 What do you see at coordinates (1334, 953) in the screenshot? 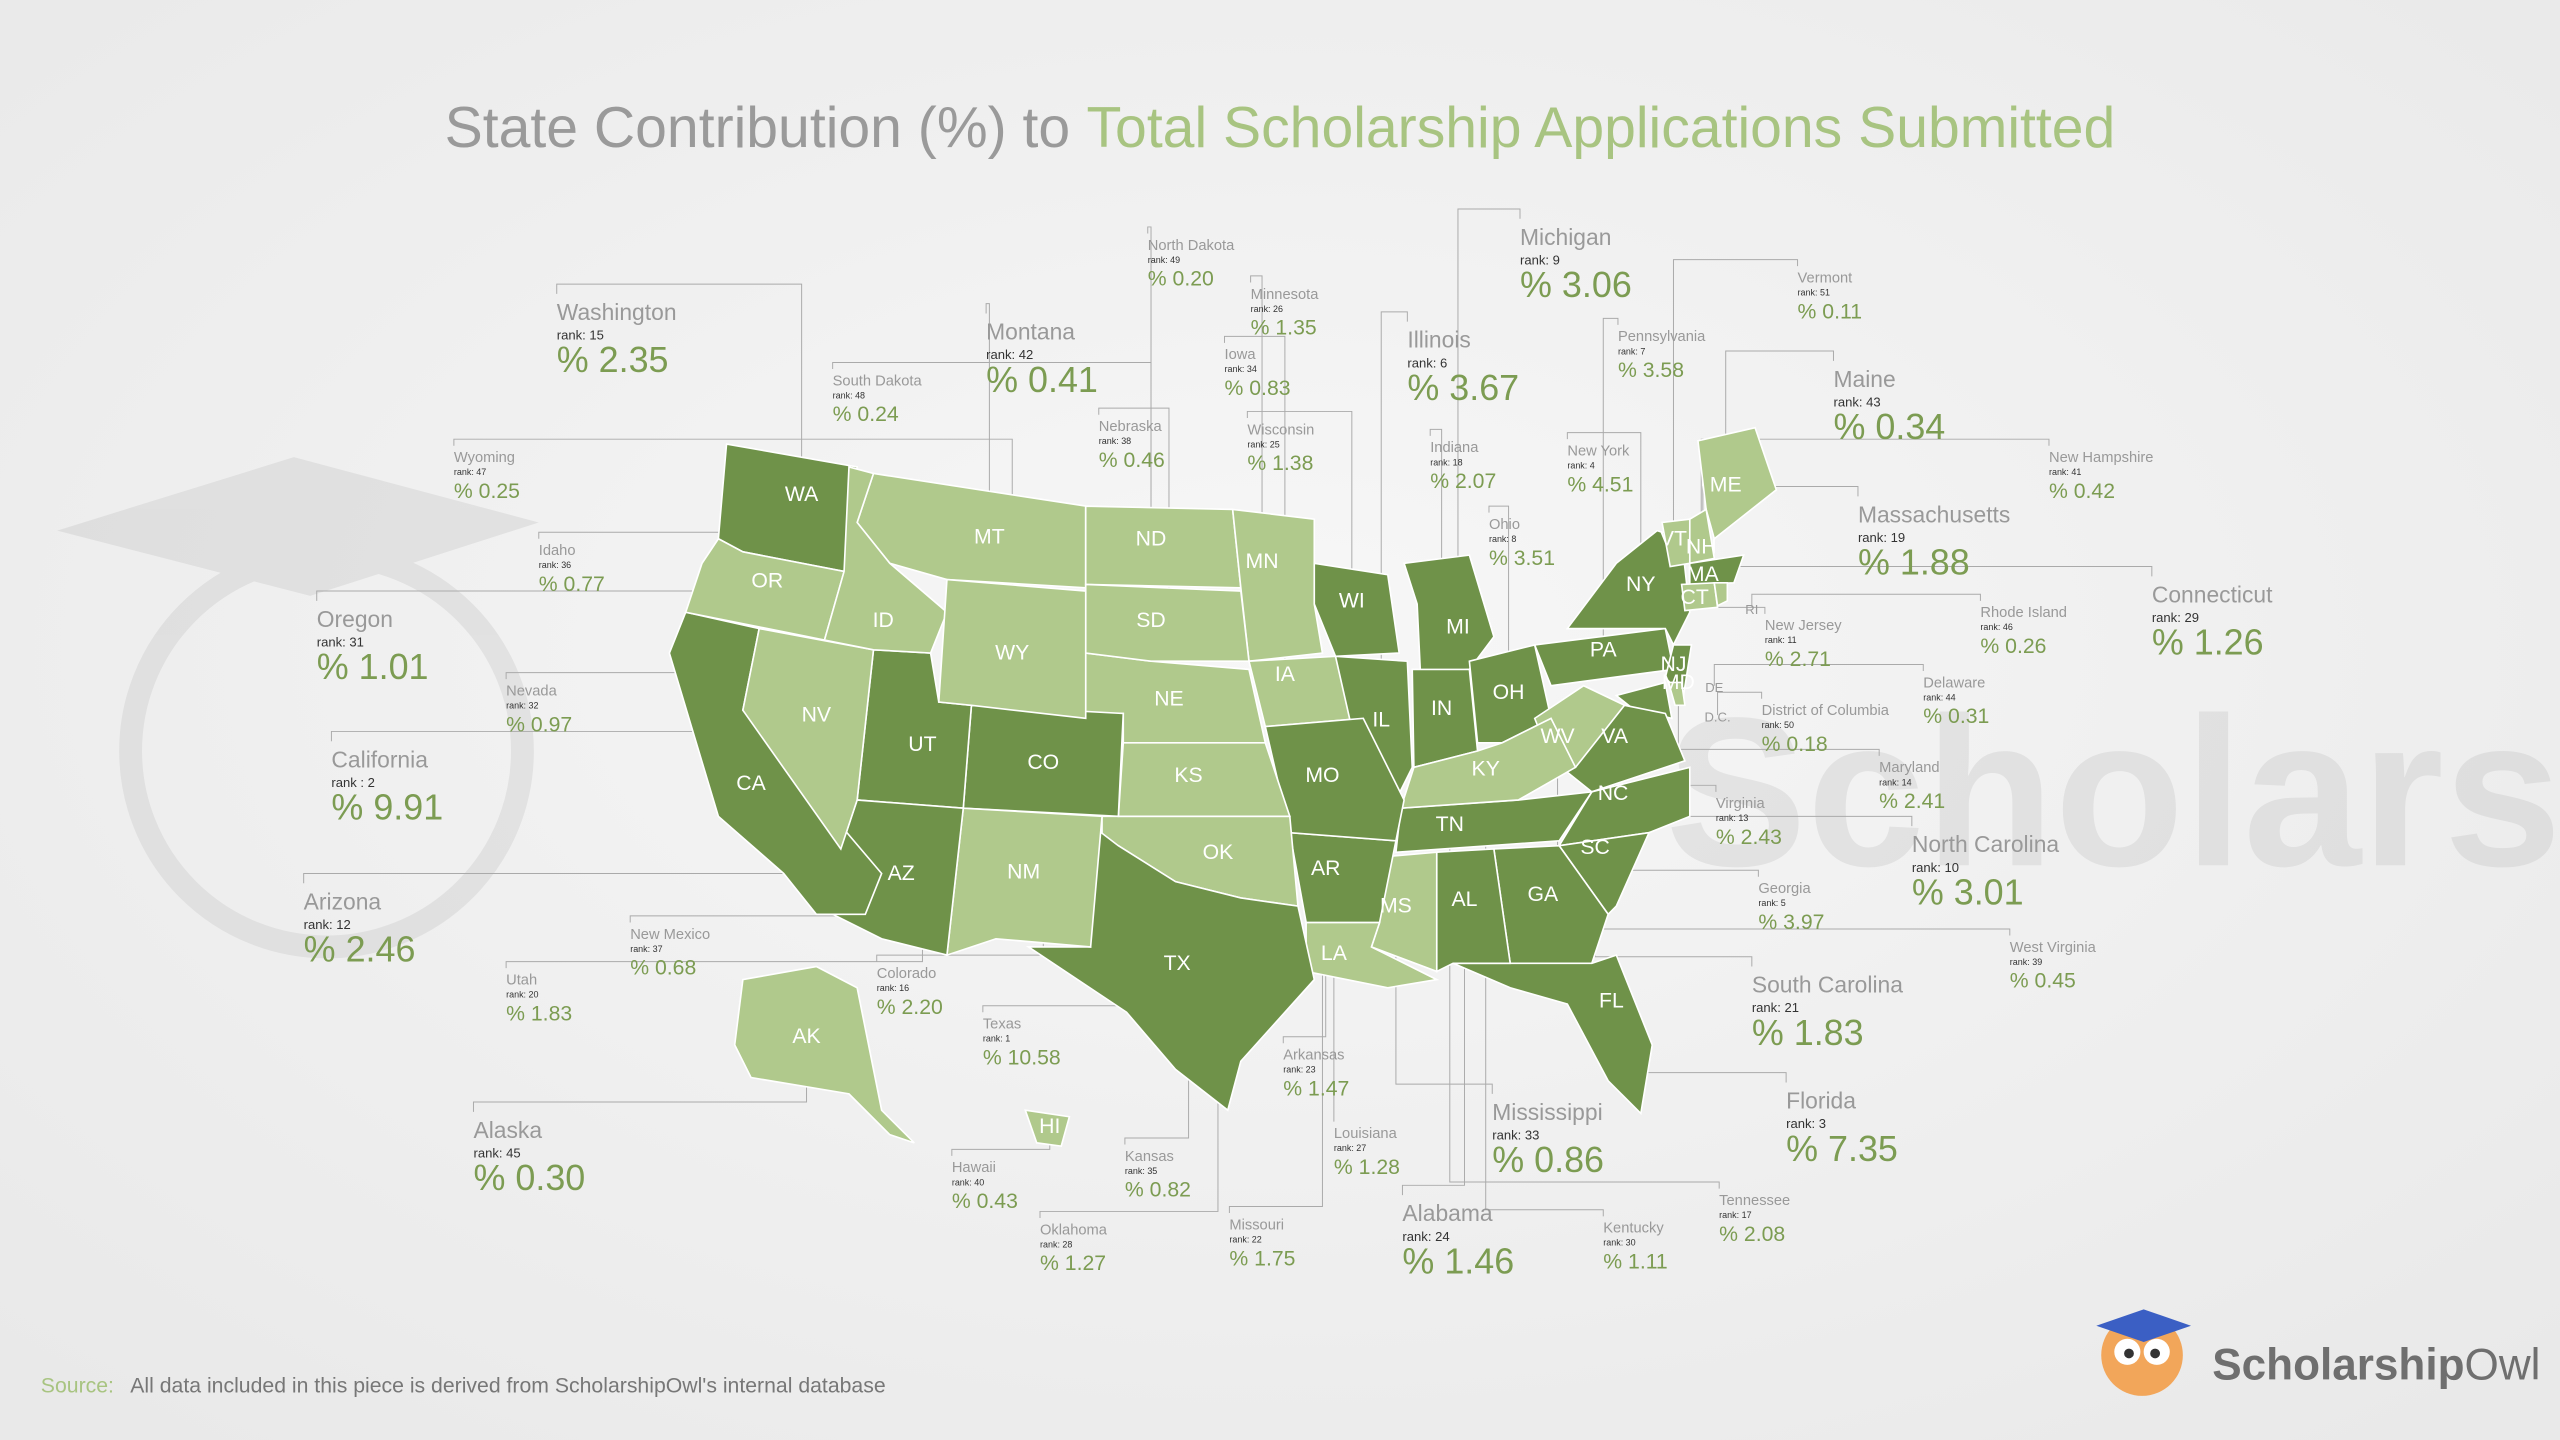
I see `state-abbr: LA` at bounding box center [1334, 953].